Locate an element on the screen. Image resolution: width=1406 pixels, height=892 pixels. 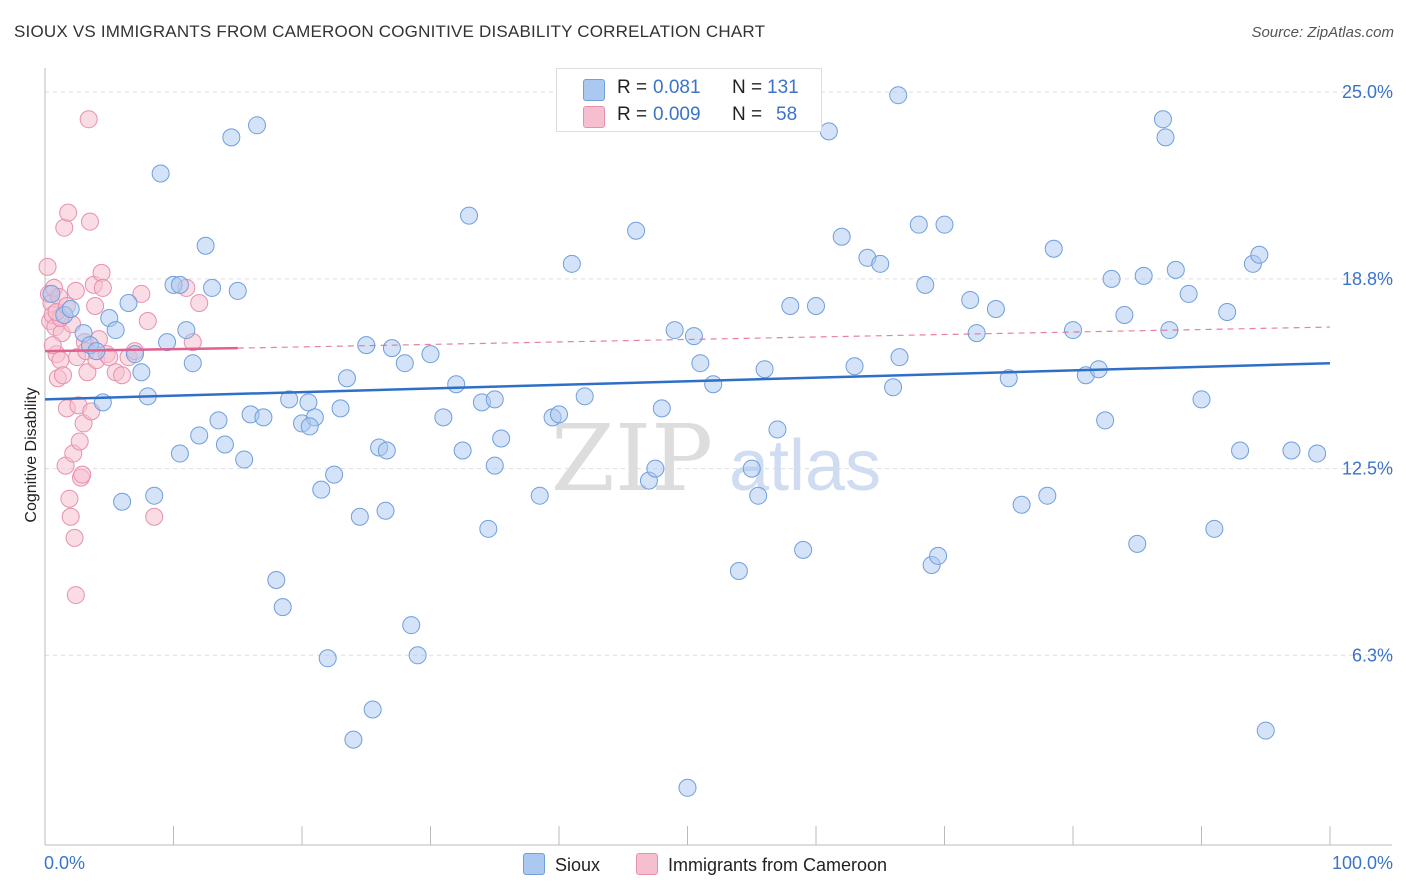
legend-cameroon-label: Immigrants from Cameroon is located at coordinates (778, 865).